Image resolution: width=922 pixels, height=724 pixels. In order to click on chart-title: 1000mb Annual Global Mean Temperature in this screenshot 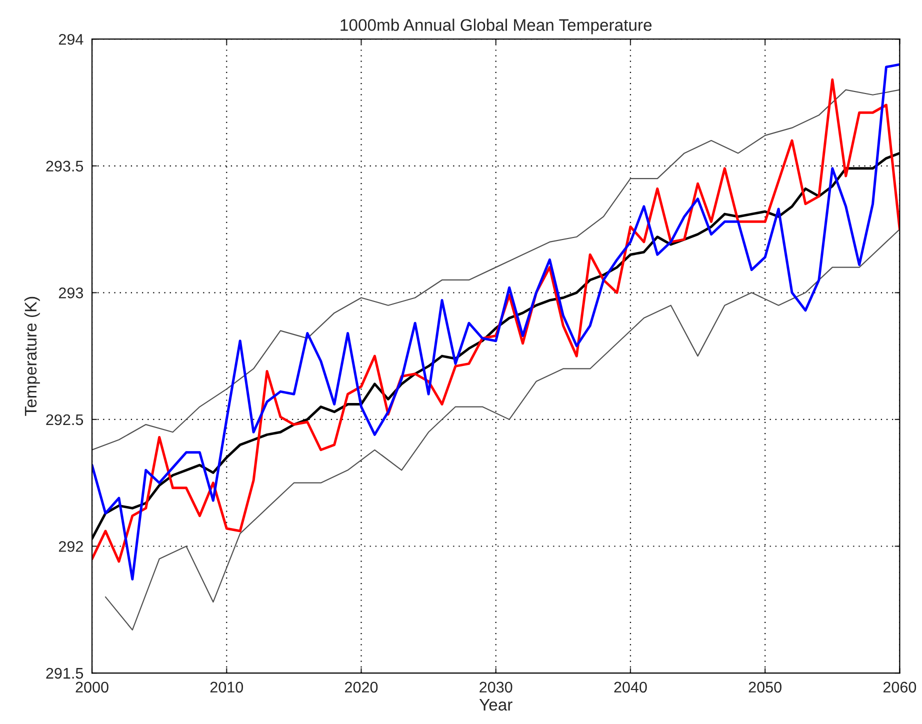, I will do `click(496, 26)`.